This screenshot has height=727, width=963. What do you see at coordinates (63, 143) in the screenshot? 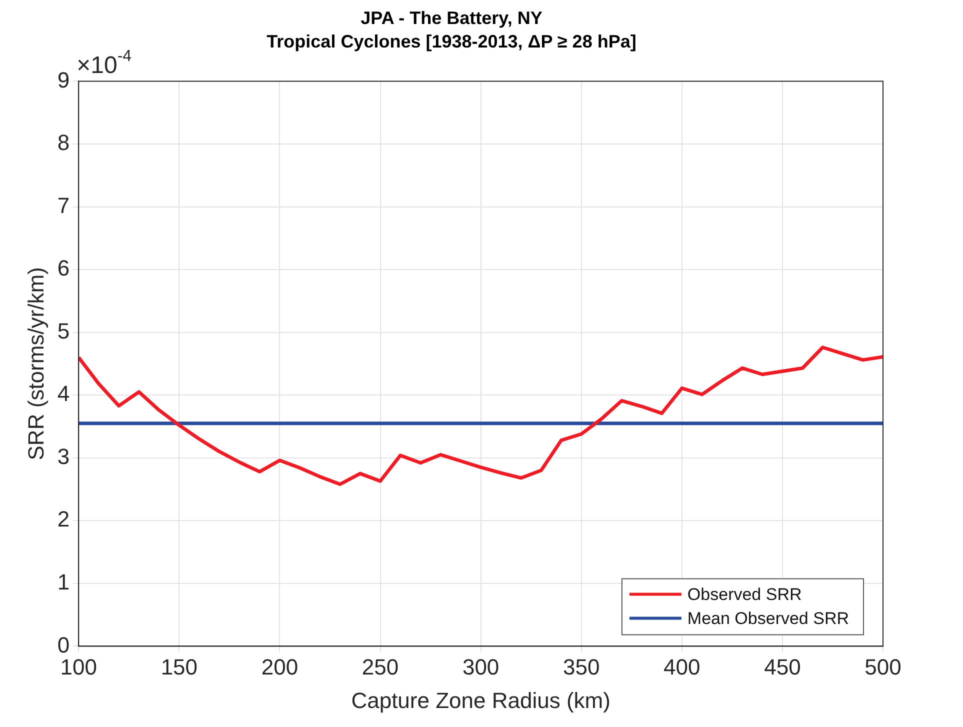
I see `y-tick-label: 8` at bounding box center [63, 143].